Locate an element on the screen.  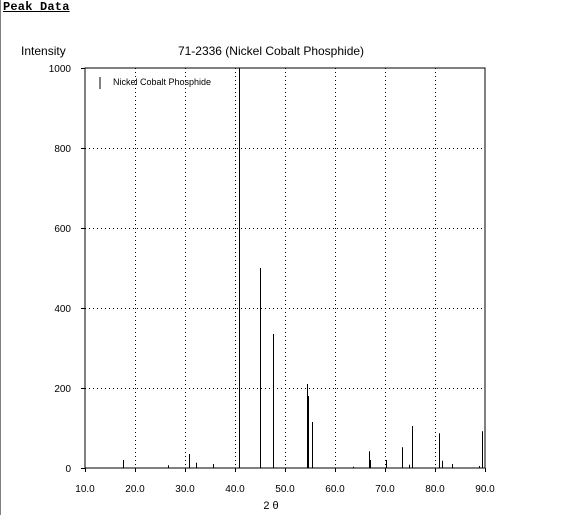
y-axis-ticks: 0 200 400 600 800 1000 is located at coordinates (67, 269).